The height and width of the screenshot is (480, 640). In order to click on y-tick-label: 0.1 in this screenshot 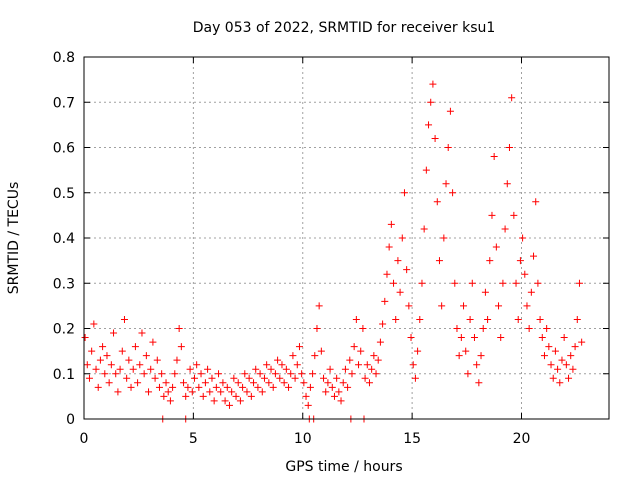, I will do `click(64, 375)`.